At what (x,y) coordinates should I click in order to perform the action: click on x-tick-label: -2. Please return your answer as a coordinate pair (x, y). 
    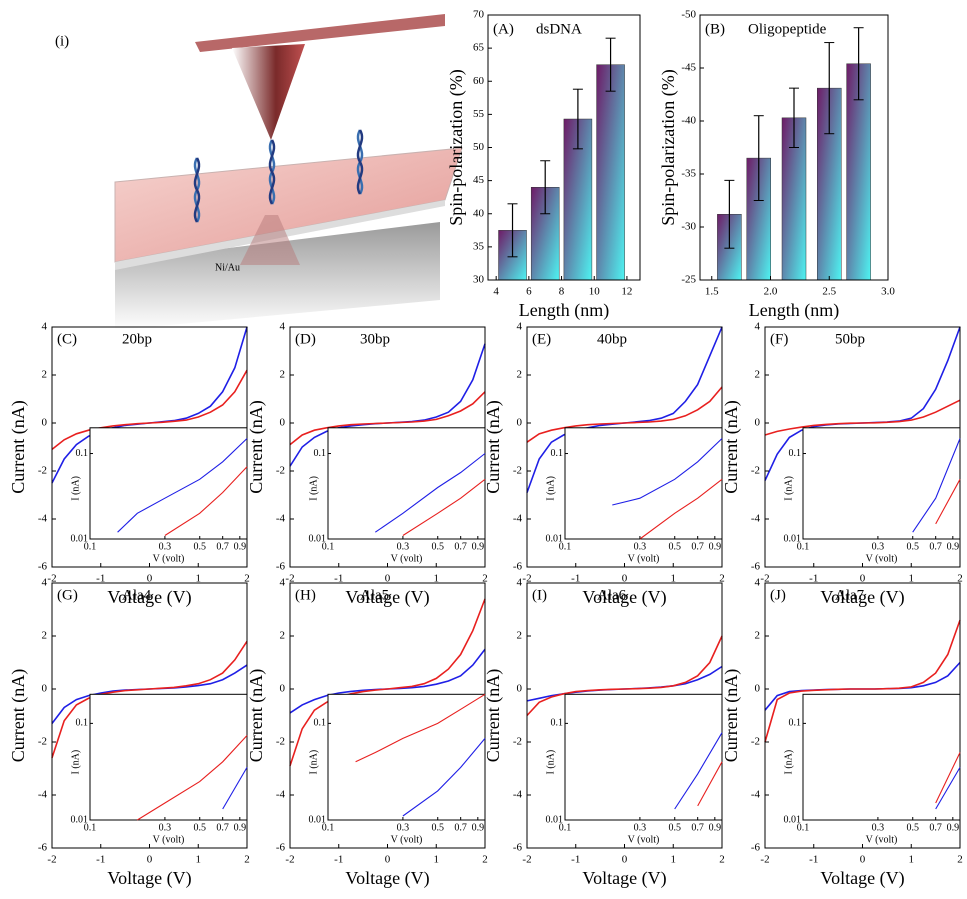
    Looking at the image, I should click on (526, 860).